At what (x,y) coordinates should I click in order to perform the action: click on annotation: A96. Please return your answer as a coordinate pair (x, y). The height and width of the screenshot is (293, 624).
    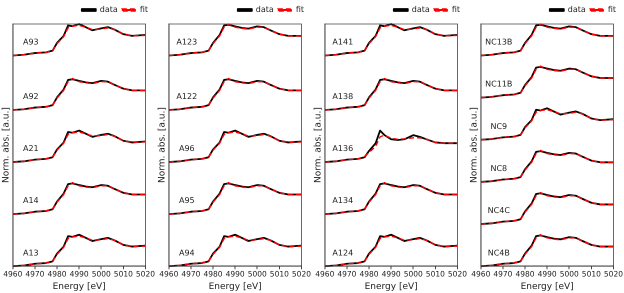
    Looking at the image, I should click on (186, 149).